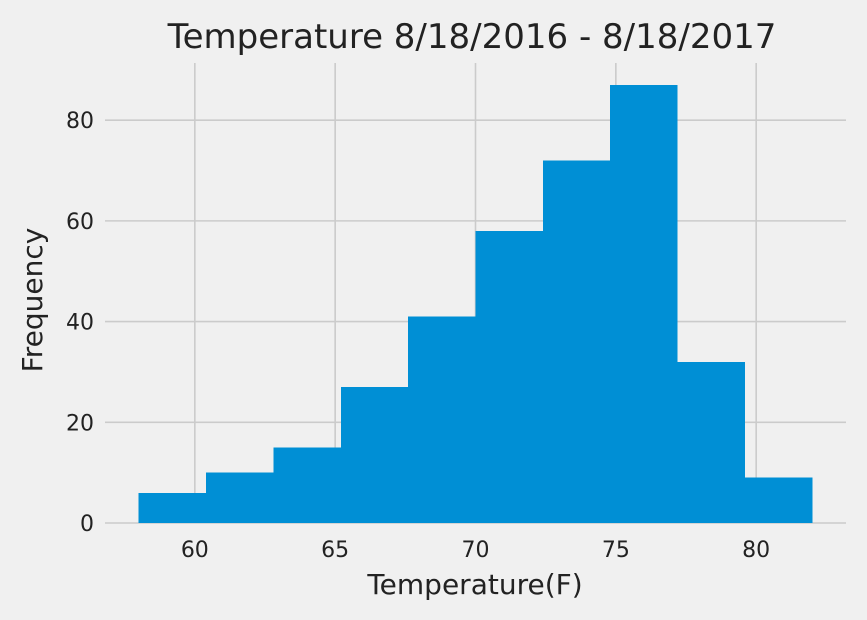 The image size is (867, 620). I want to click on y-tick-label: 60, so click(80, 222).